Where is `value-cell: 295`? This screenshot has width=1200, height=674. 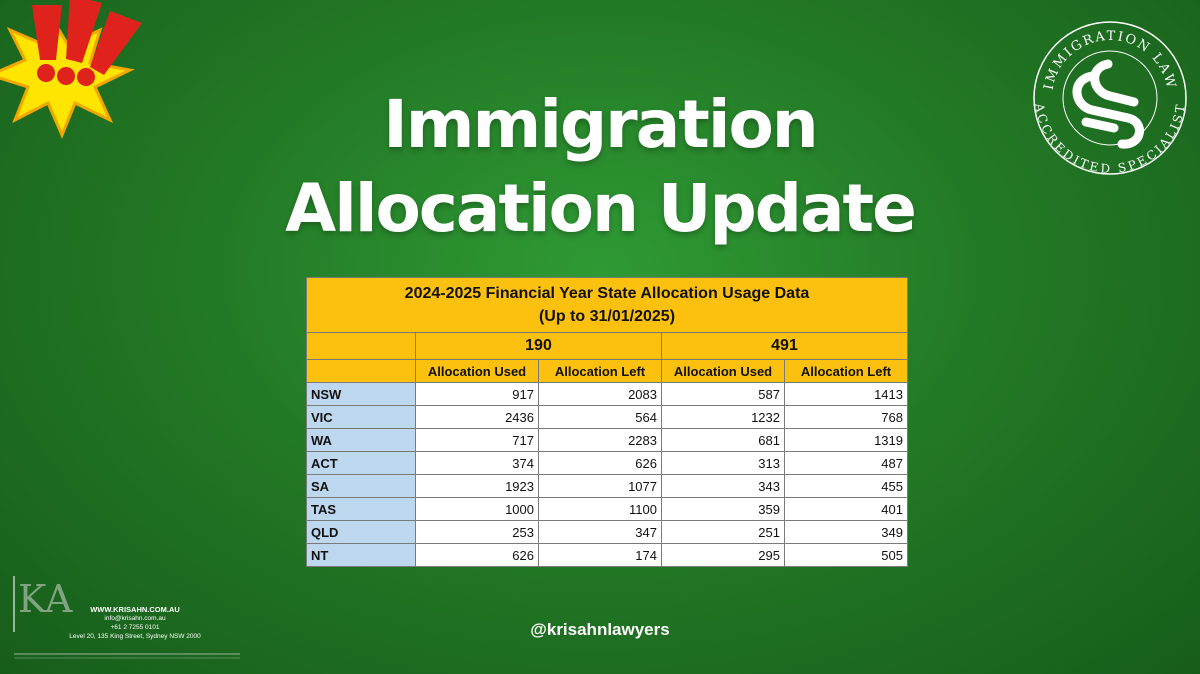 value-cell: 295 is located at coordinates (723, 555).